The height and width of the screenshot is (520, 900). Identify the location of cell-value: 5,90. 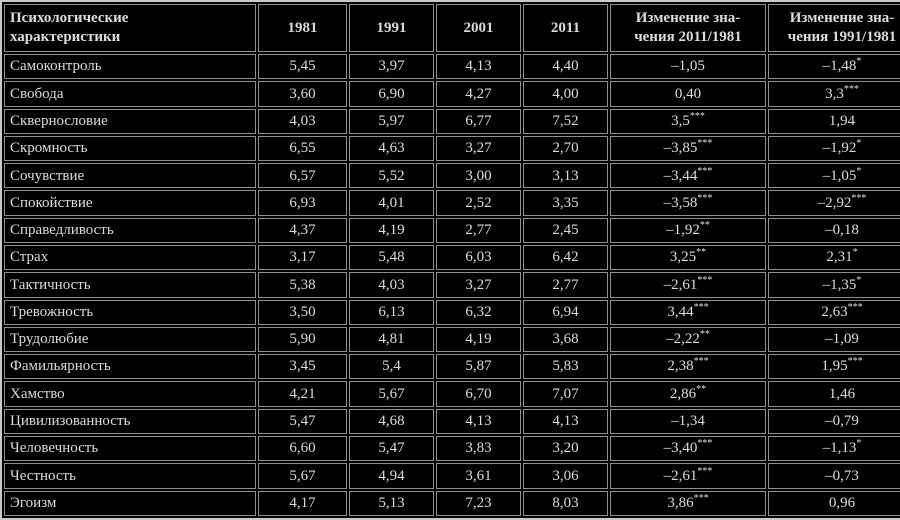
(302, 339).